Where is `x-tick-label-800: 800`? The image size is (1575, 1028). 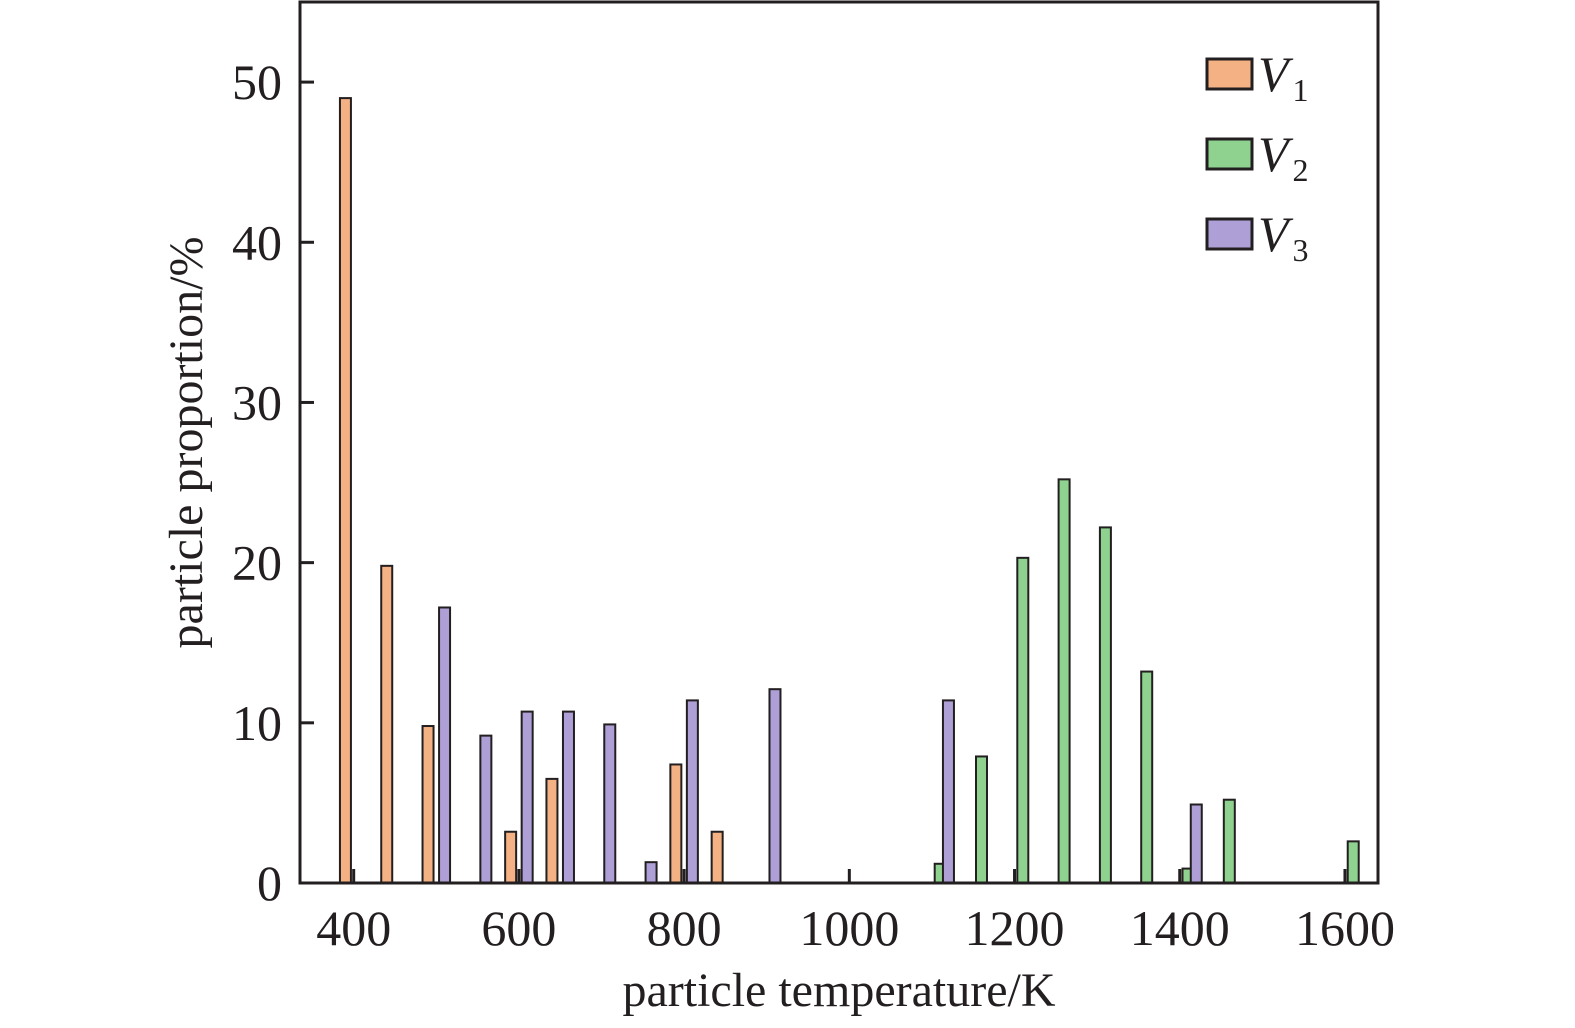 x-tick-label-800: 800 is located at coordinates (684, 928).